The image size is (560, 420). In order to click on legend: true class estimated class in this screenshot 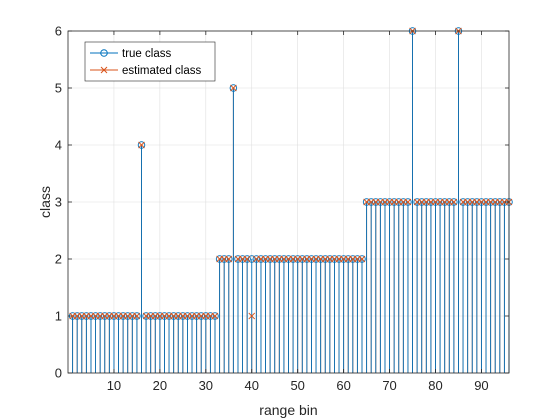, I will do `click(150, 61)`.